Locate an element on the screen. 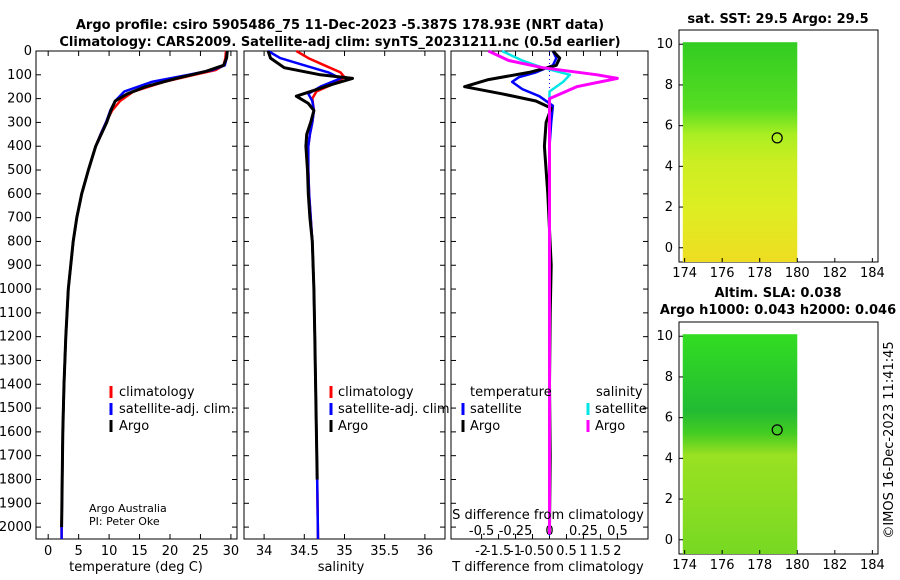 The image size is (900, 580). legend-salinity-title: salinity is located at coordinates (619, 392).